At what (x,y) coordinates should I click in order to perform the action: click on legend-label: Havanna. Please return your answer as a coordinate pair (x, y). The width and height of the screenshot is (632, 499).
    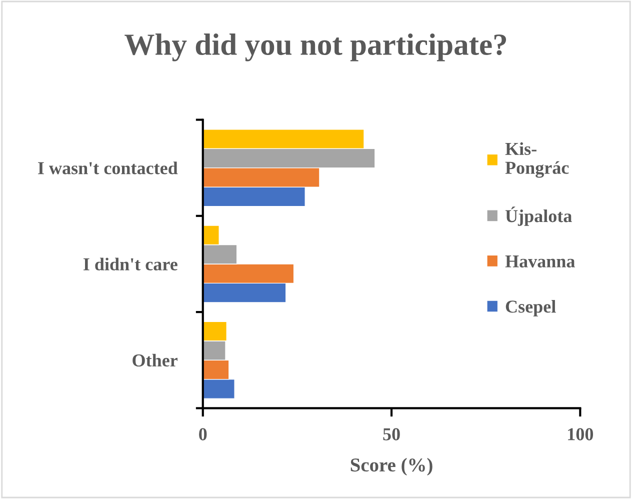
    Looking at the image, I should click on (540, 261).